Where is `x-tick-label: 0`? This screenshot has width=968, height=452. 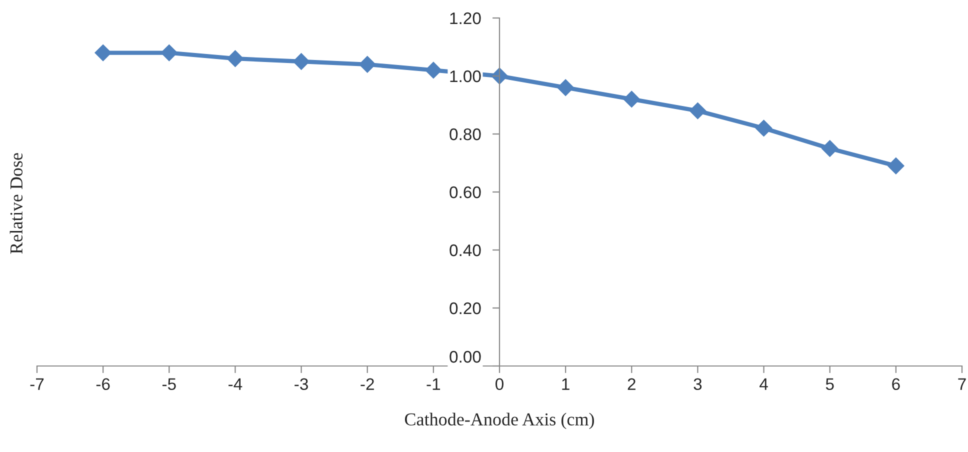 x-tick-label: 0 is located at coordinates (500, 384).